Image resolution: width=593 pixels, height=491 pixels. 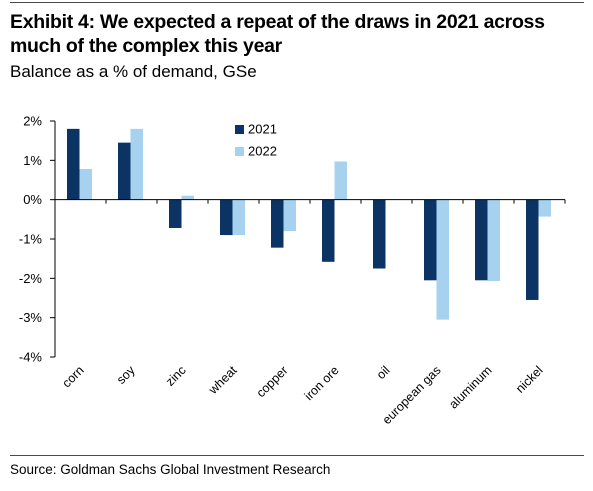 What do you see at coordinates (493, 240) in the screenshot?
I see `bar-2022-aluminum` at bounding box center [493, 240].